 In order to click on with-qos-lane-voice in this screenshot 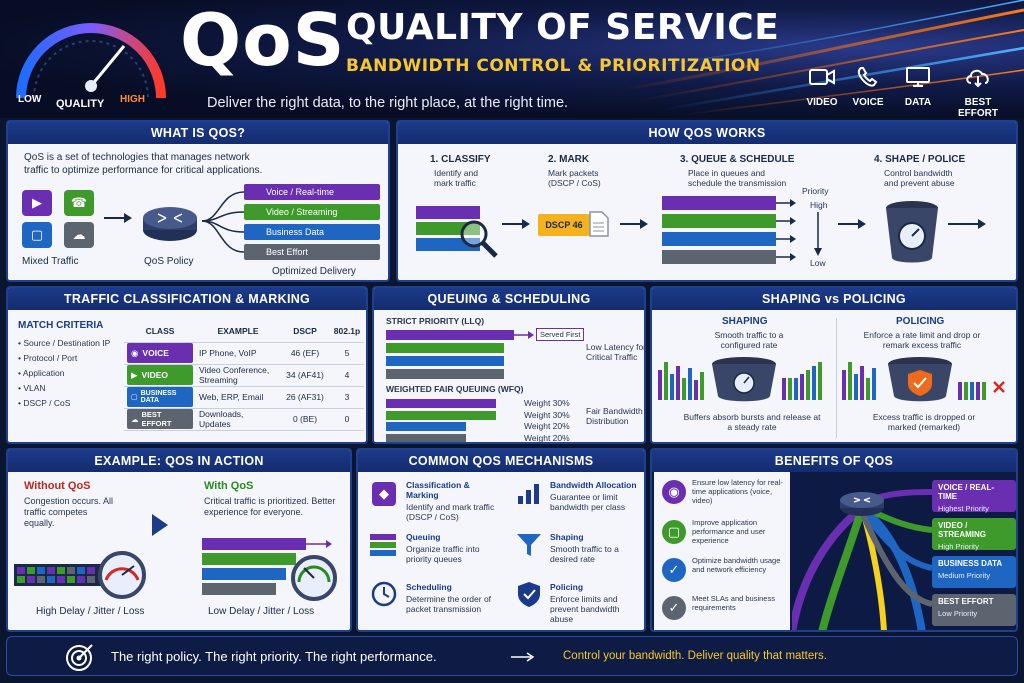, I will do `click(254, 544)`.